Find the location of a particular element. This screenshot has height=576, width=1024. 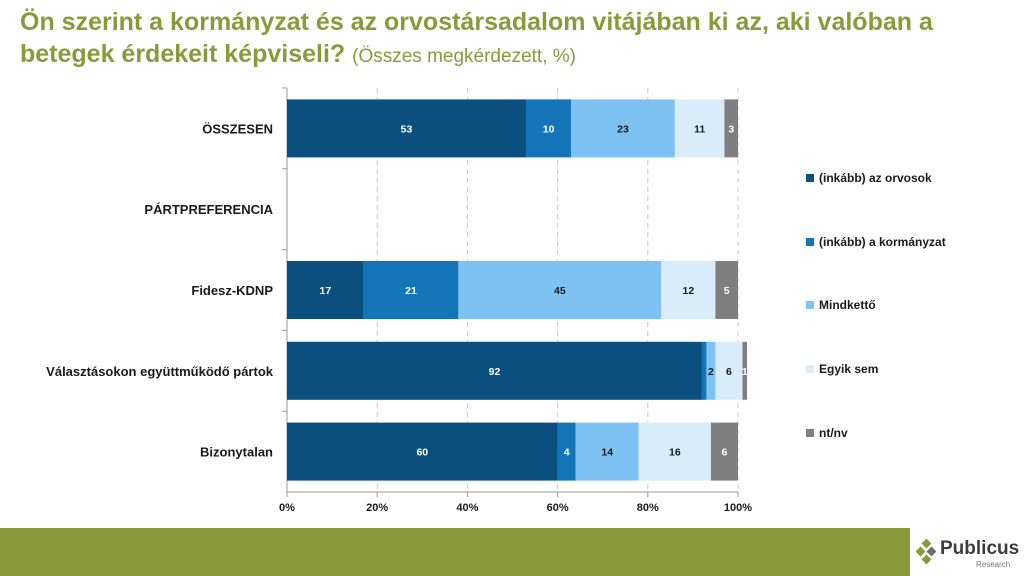

data-label: 5 is located at coordinates (727, 291).